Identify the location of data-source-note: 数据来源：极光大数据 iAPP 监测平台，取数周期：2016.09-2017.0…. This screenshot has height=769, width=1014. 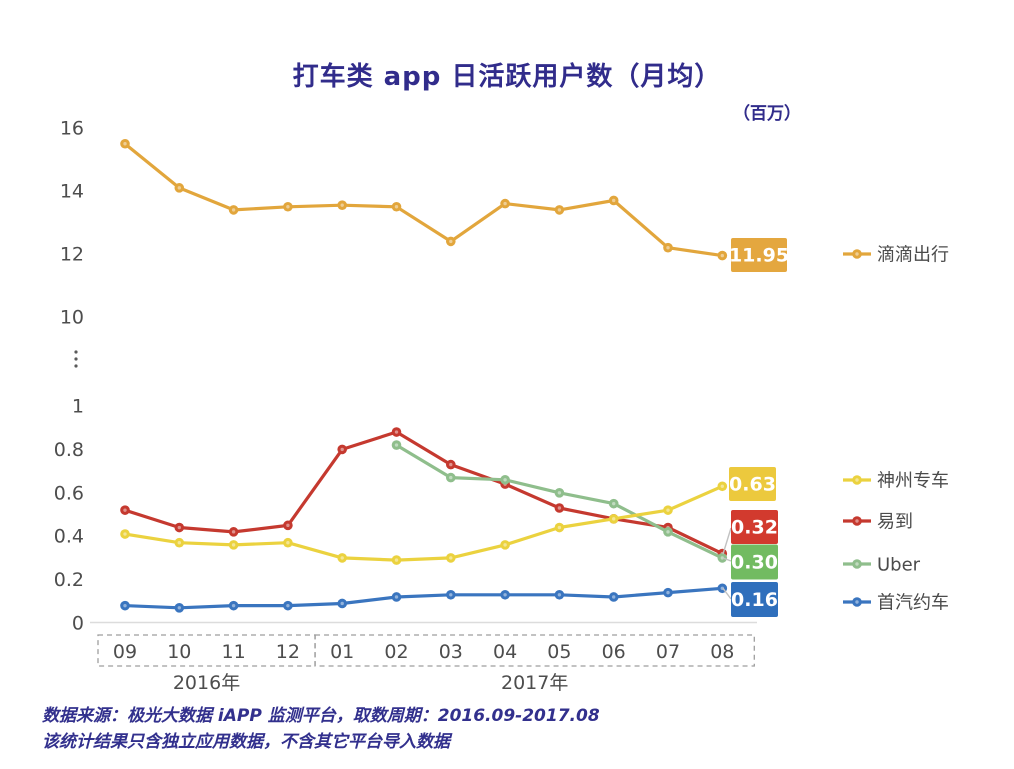
(321, 729).